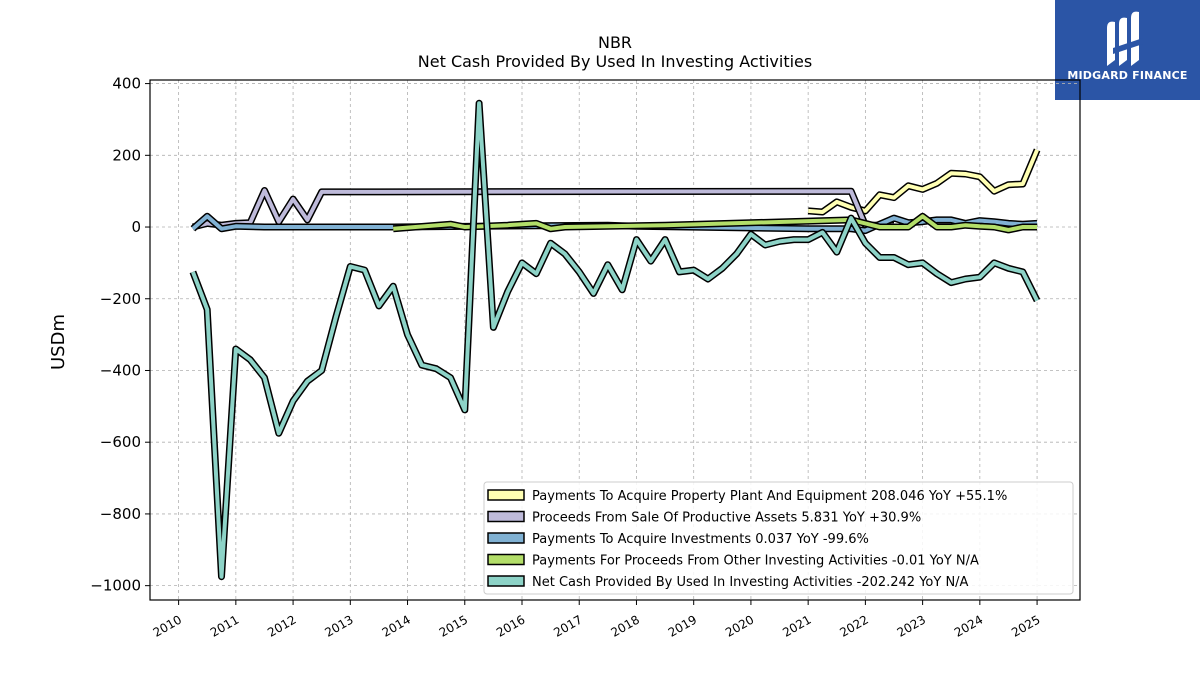  What do you see at coordinates (615, 42) in the screenshot?
I see `chart-title: NBR` at bounding box center [615, 42].